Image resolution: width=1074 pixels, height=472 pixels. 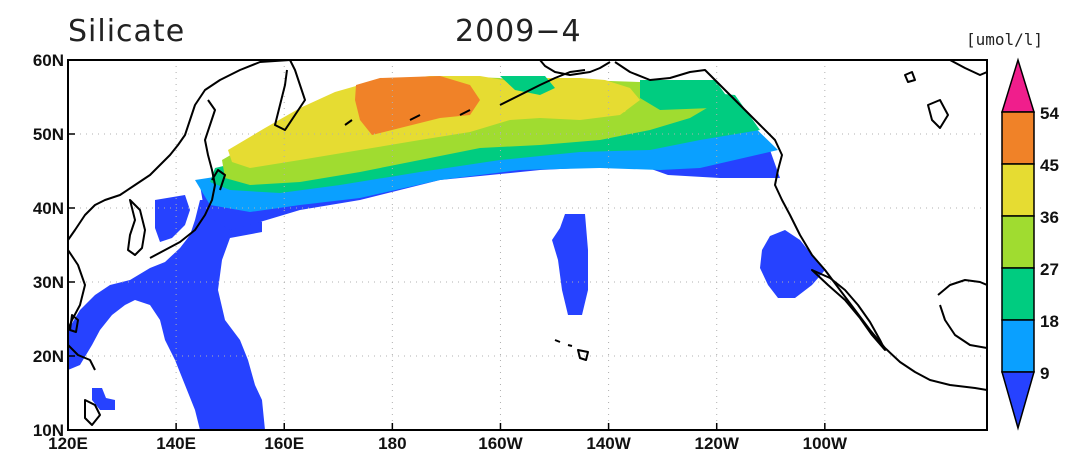 What do you see at coordinates (48, 282) in the screenshot?
I see `y-tick-label: 30N` at bounding box center [48, 282].